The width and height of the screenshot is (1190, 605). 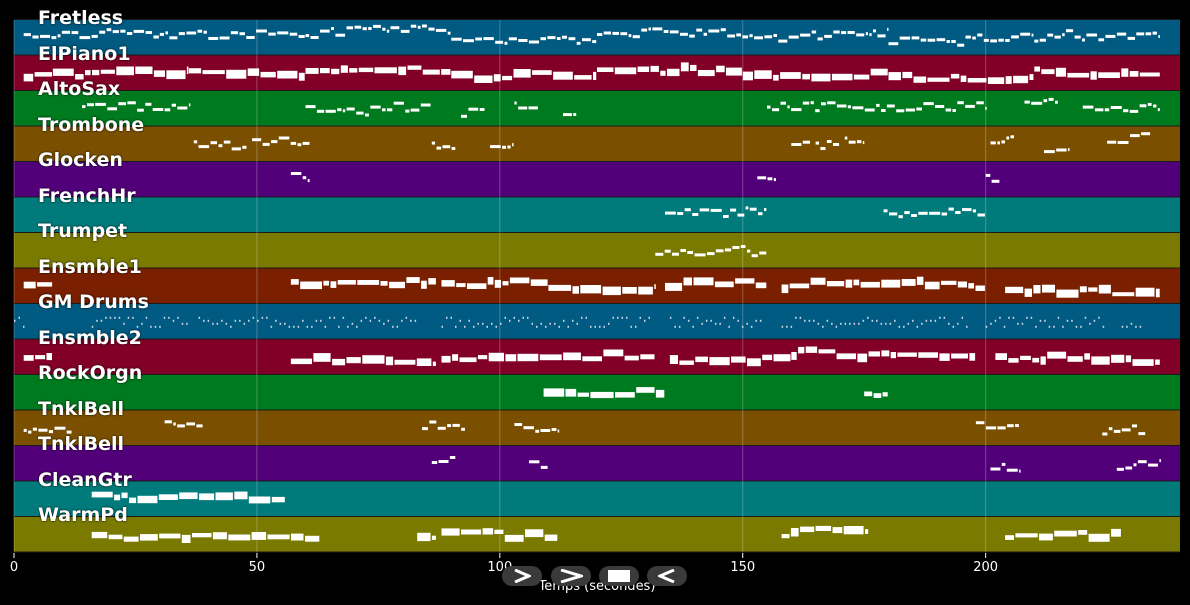 I want to click on play-button, so click(x=522, y=576).